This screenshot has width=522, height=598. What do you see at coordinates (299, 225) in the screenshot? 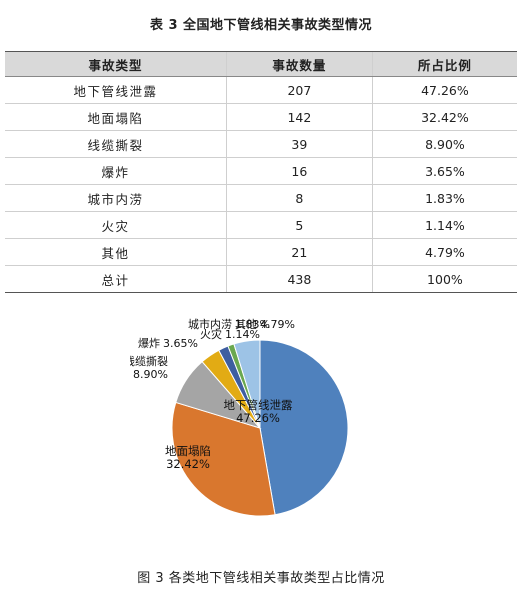
I see `cell-count: 5` at bounding box center [299, 225].